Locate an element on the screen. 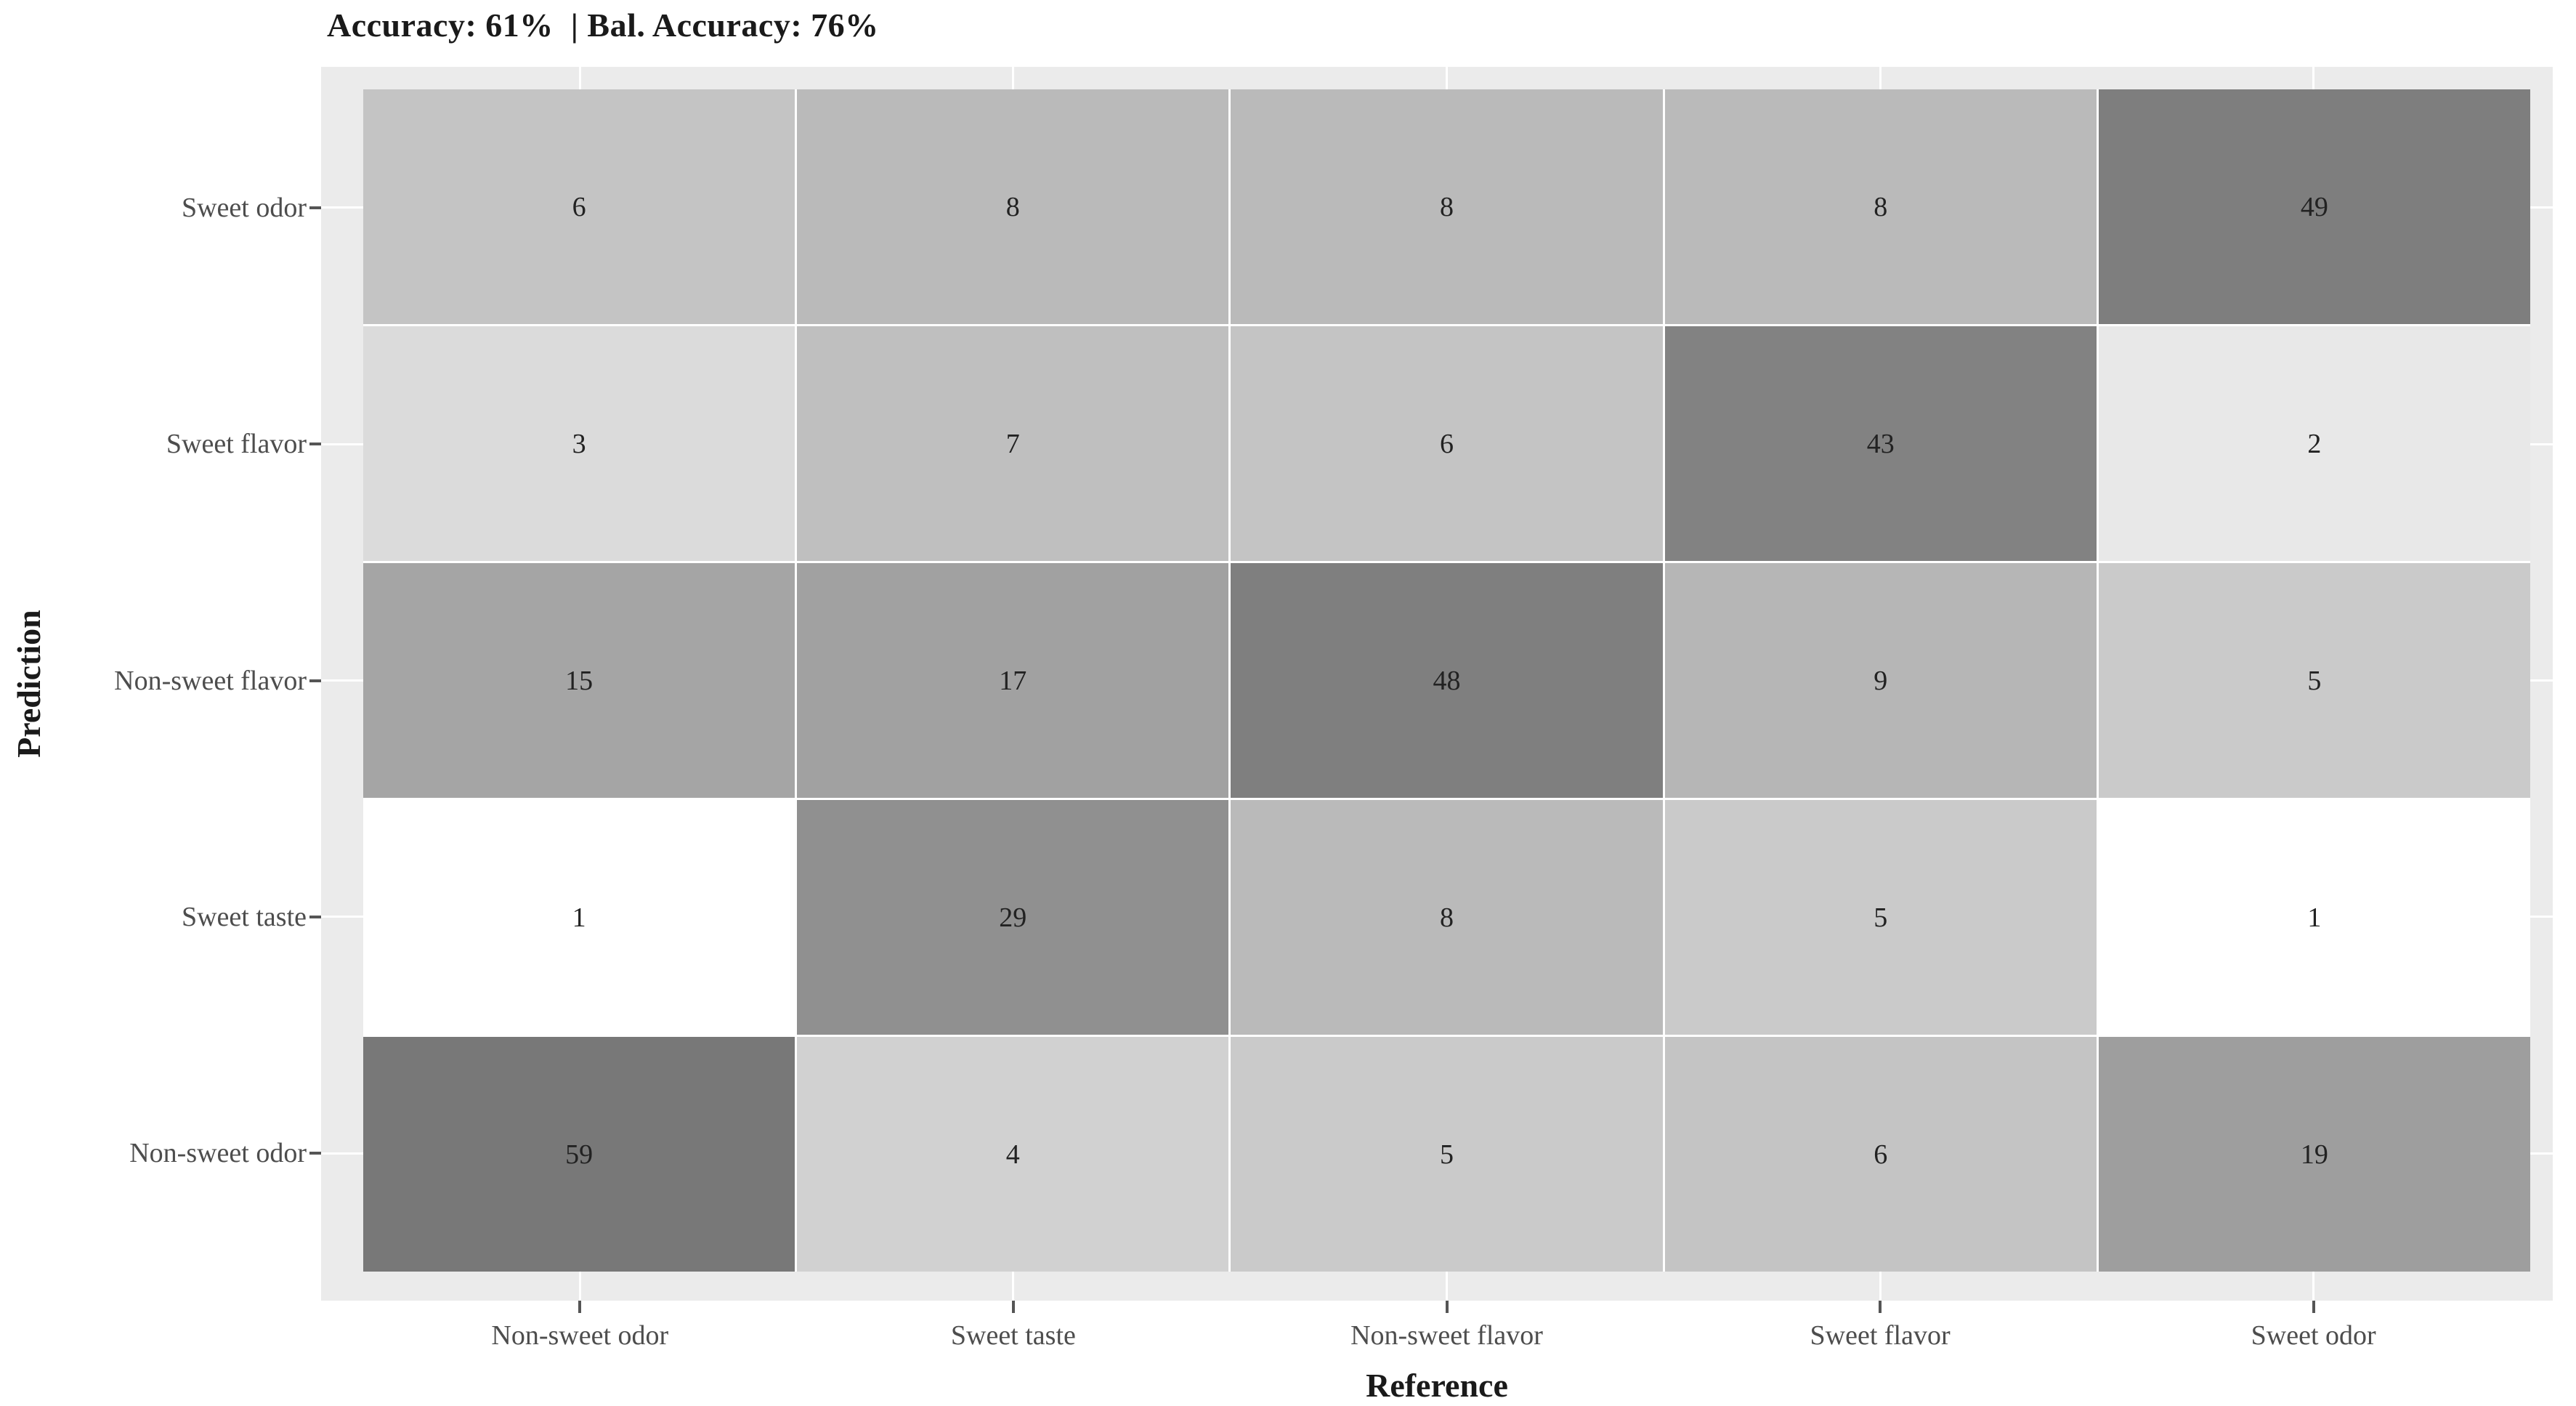 This screenshot has width=2576, height=1406. y-tick-label: Non-sweet odor is located at coordinates (218, 1153).